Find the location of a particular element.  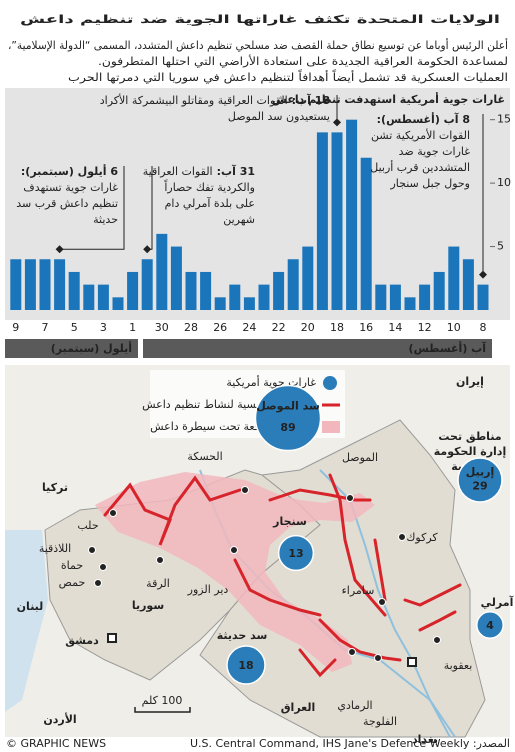

city-label: بعقوبة is located at coordinates (458, 665).